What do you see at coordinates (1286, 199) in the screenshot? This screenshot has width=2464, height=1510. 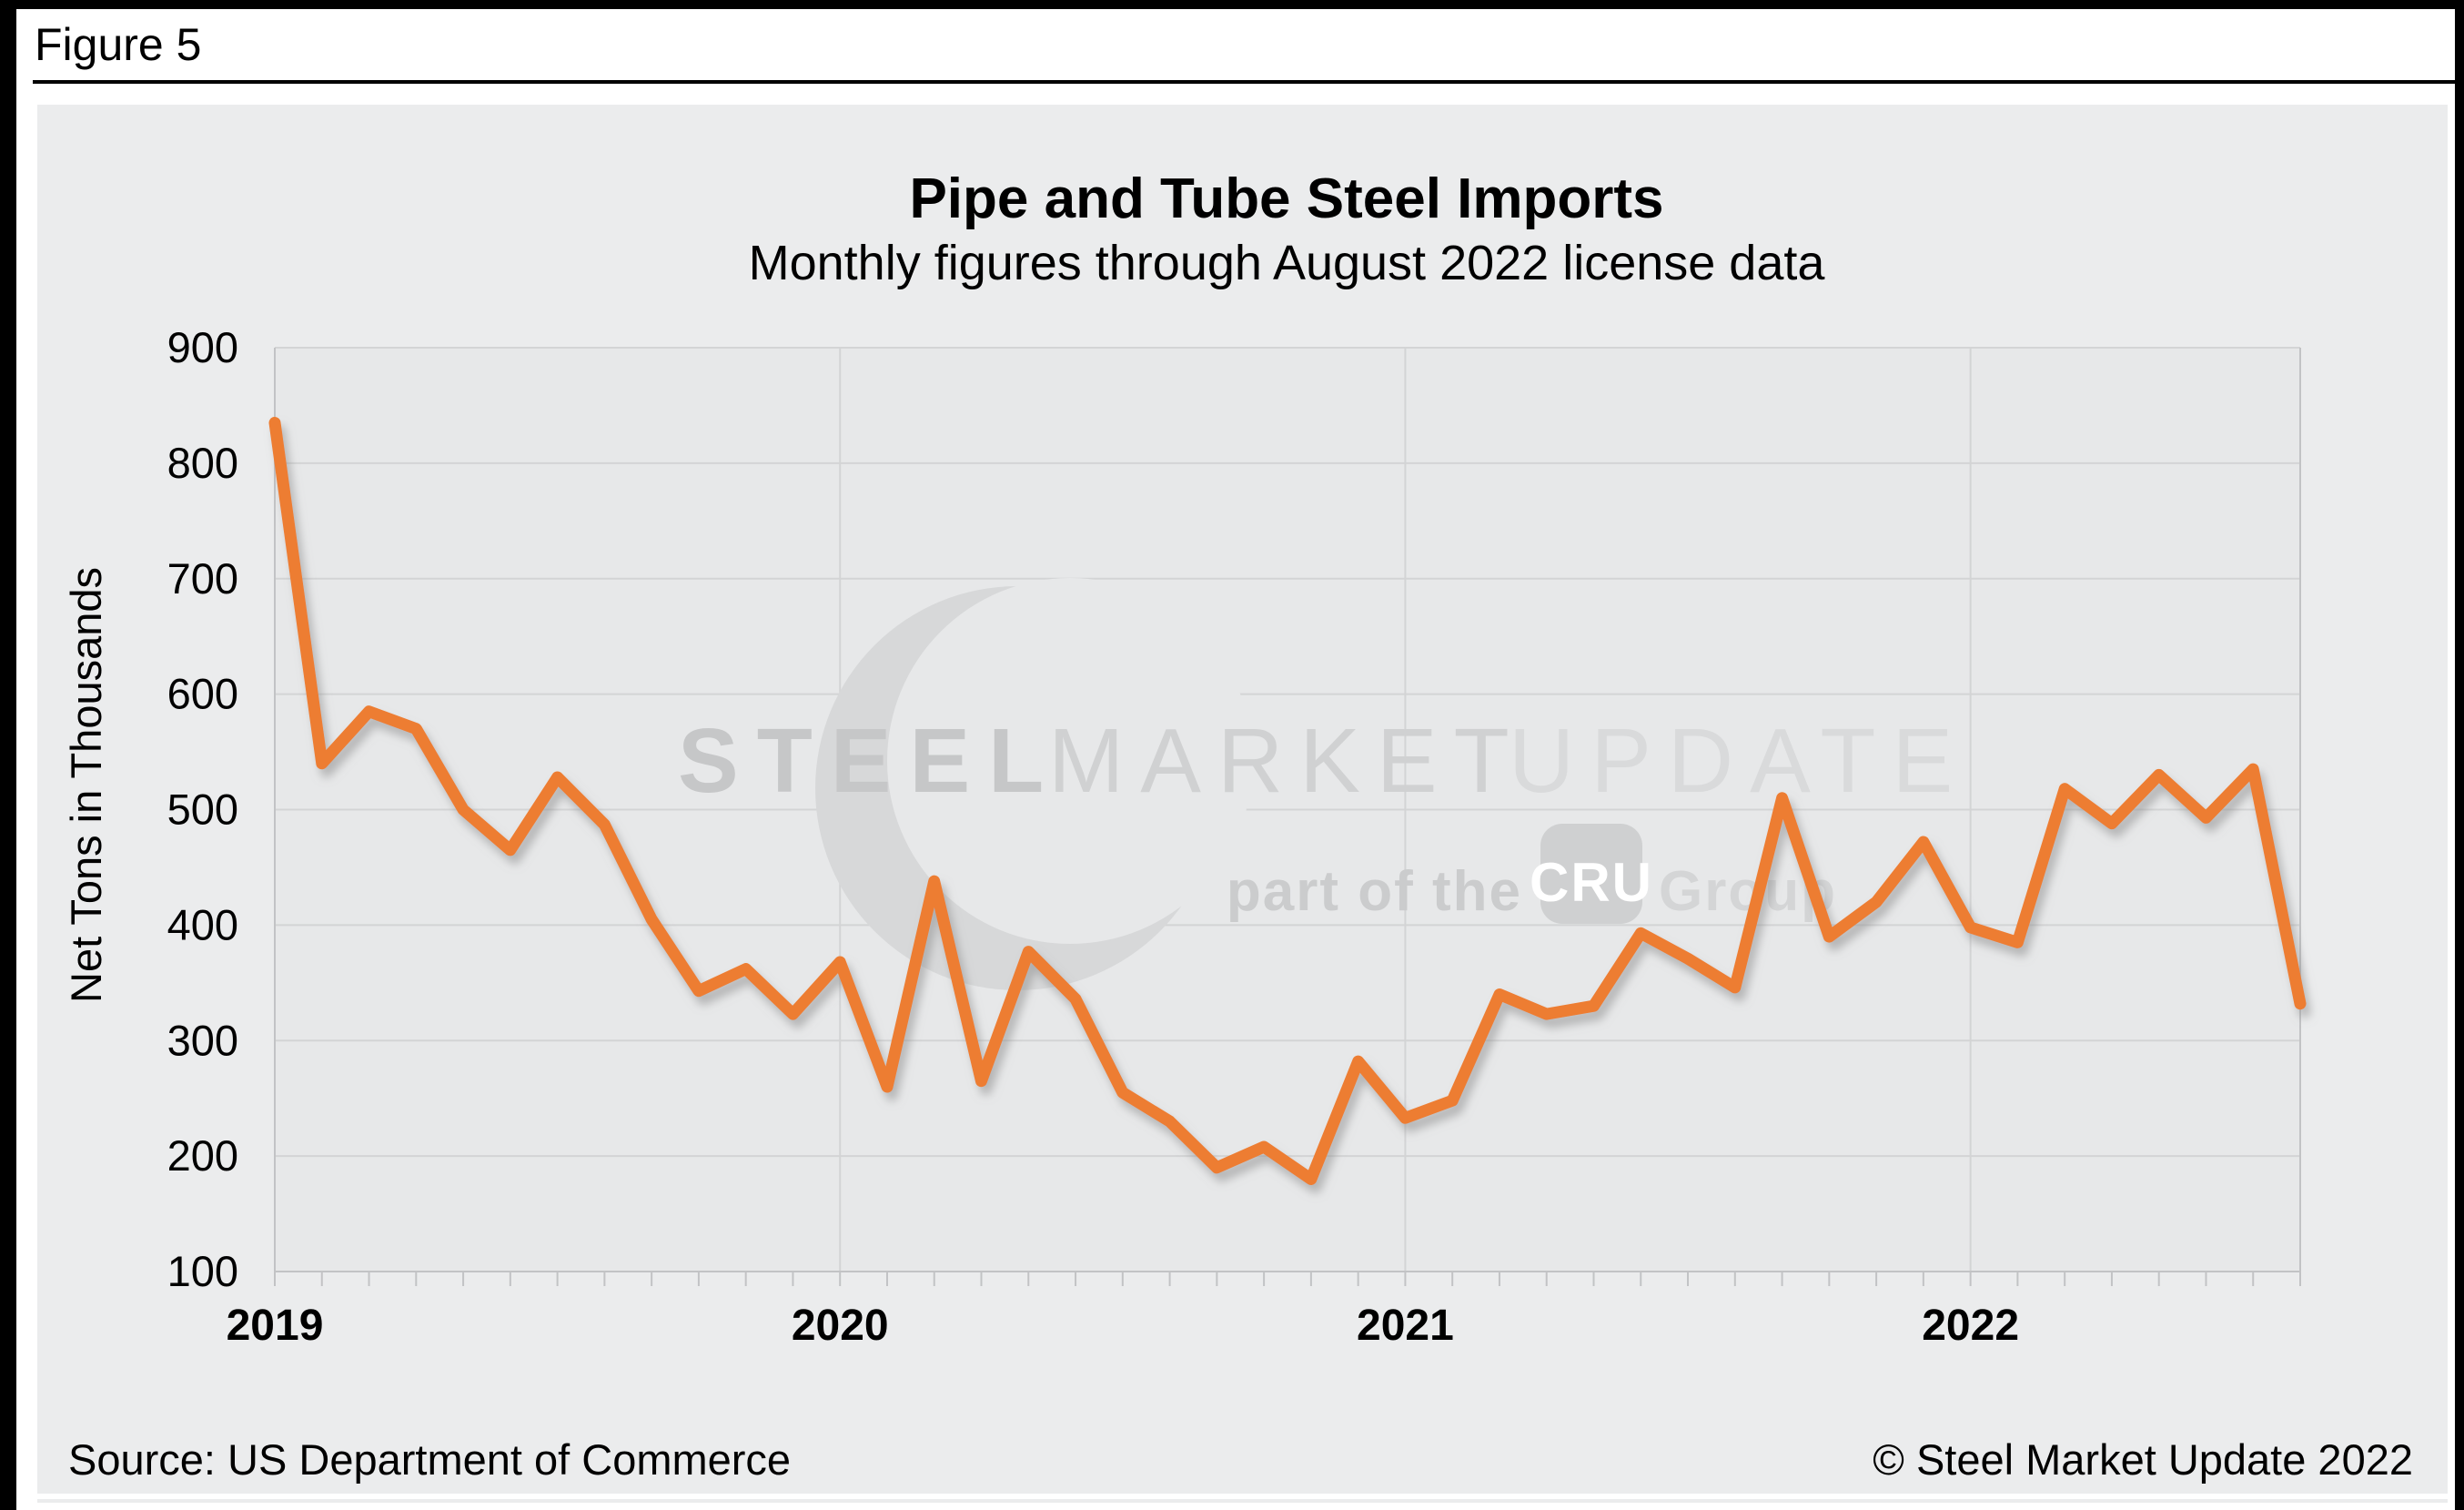 I see `chart-title: Pipe and Tube Steel Imports` at bounding box center [1286, 199].